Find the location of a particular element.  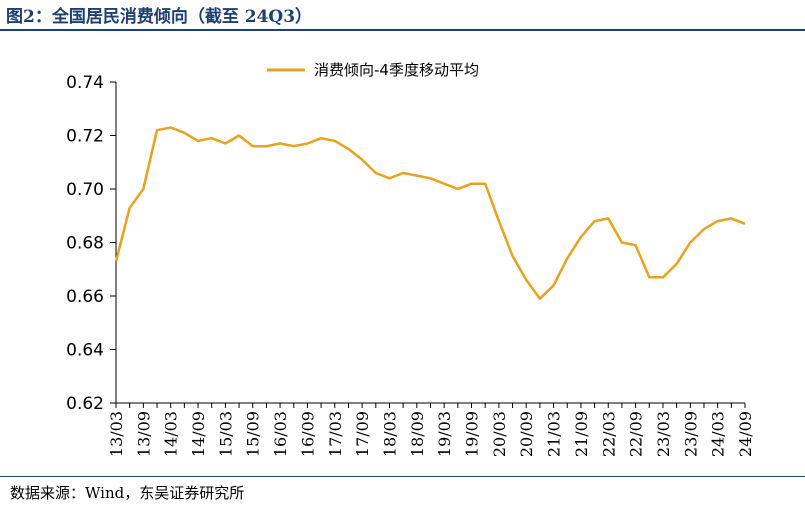

y-axis-ticks: 0.62 0.64 0.66 0.68 0.70 0.72 0.74 is located at coordinates (91, 243).